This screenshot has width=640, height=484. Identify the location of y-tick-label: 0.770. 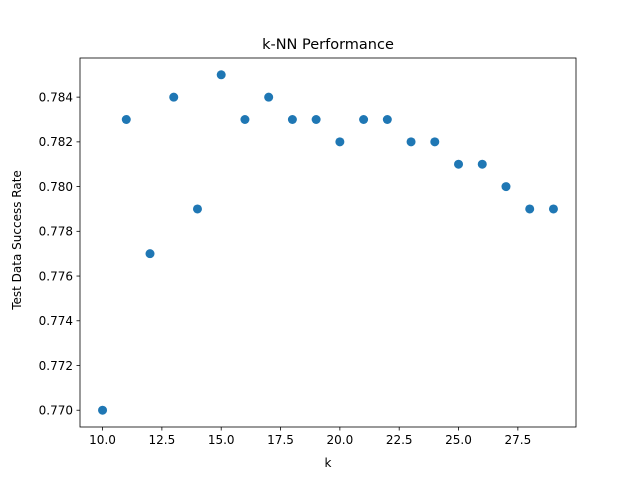
(56, 411).